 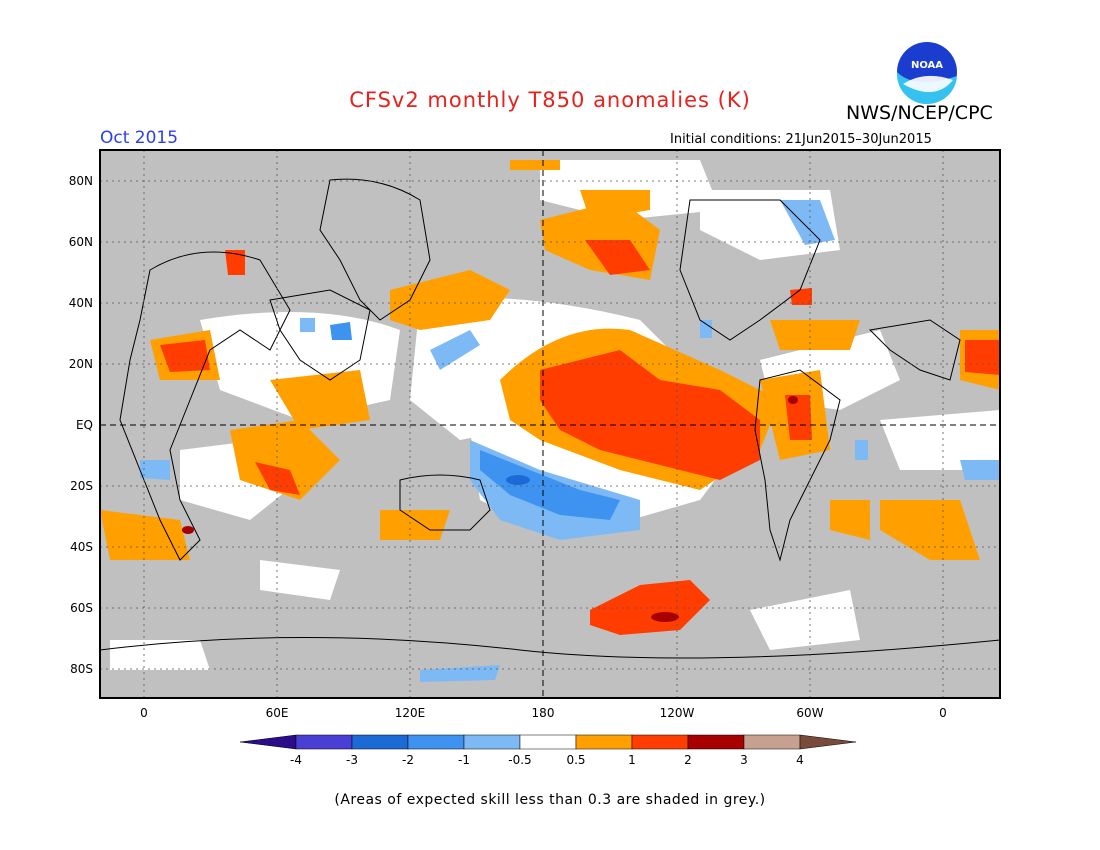 What do you see at coordinates (550, 100) in the screenshot?
I see `map-title: CFSv2 monthly T850 anomalies (K)` at bounding box center [550, 100].